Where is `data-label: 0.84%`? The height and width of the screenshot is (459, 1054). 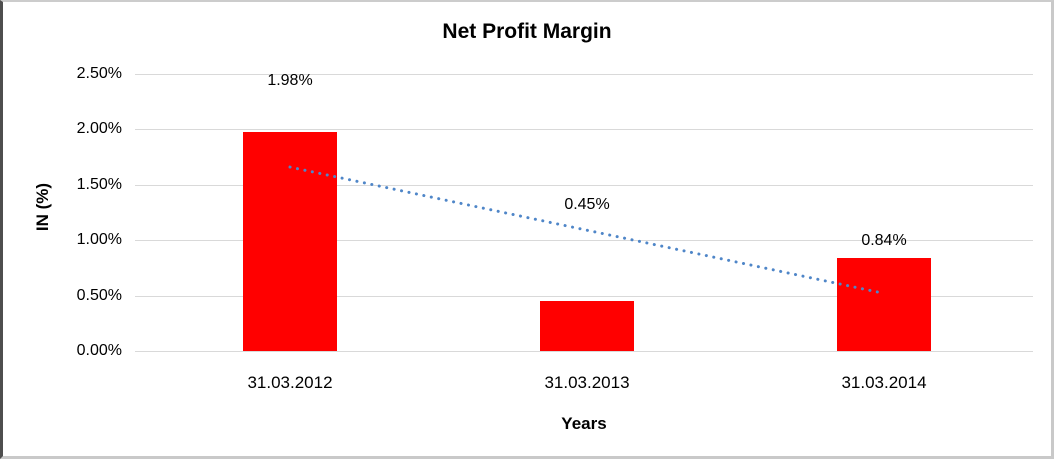
data-label: 0.84% is located at coordinates (884, 240).